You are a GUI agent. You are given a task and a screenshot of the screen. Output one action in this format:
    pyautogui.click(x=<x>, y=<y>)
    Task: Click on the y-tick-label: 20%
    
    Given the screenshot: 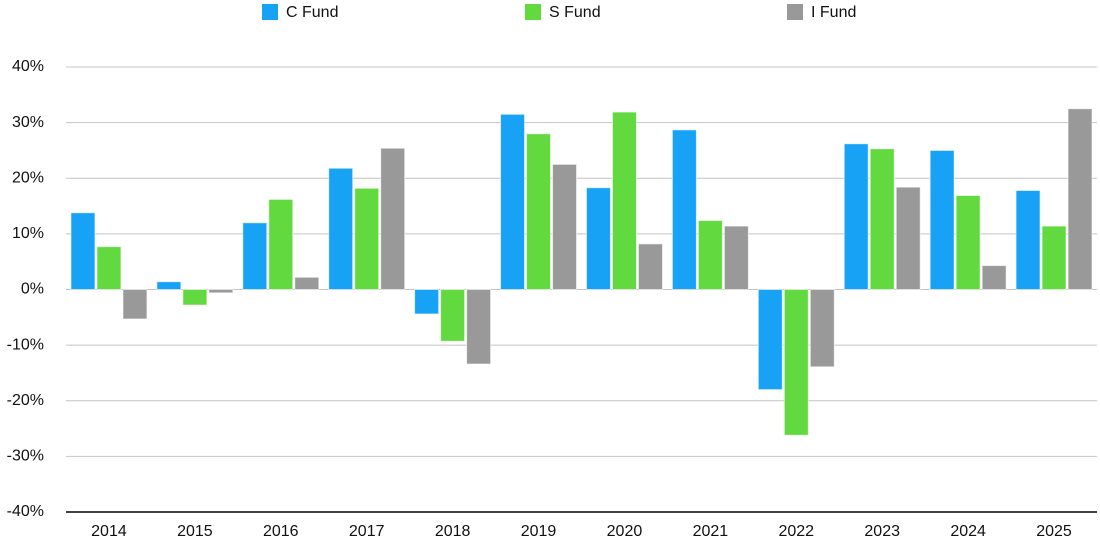 What is the action you would take?
    pyautogui.click(x=28, y=177)
    